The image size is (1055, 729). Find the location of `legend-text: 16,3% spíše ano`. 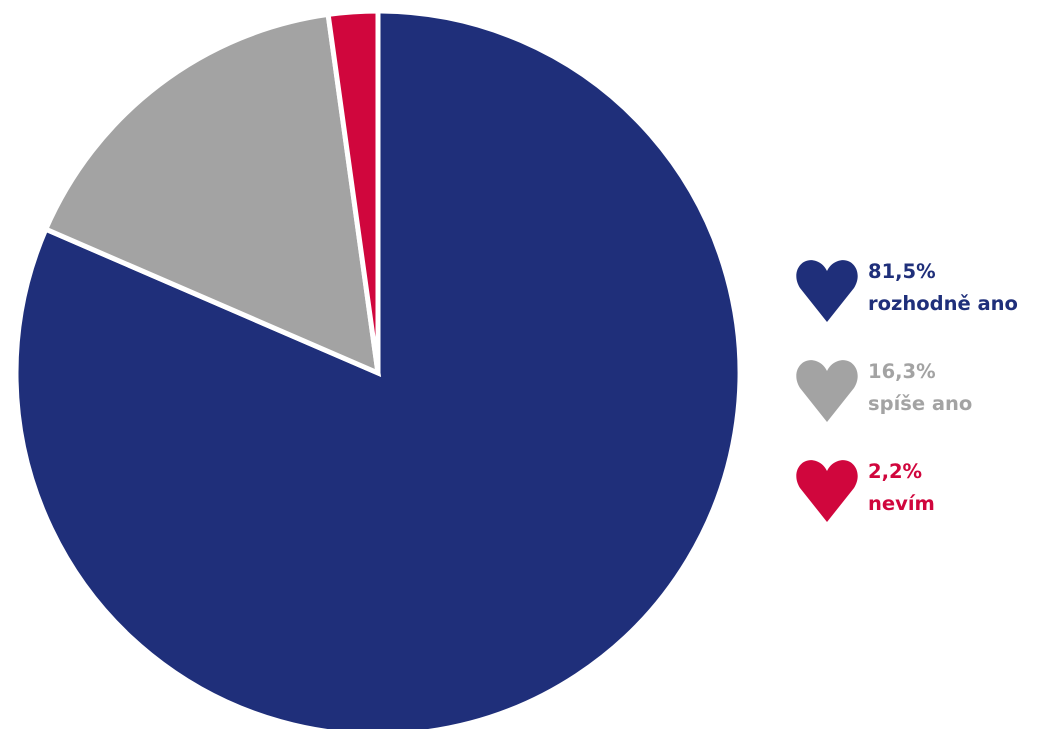

legend-text: 16,3% spíše ano is located at coordinates (920, 388).